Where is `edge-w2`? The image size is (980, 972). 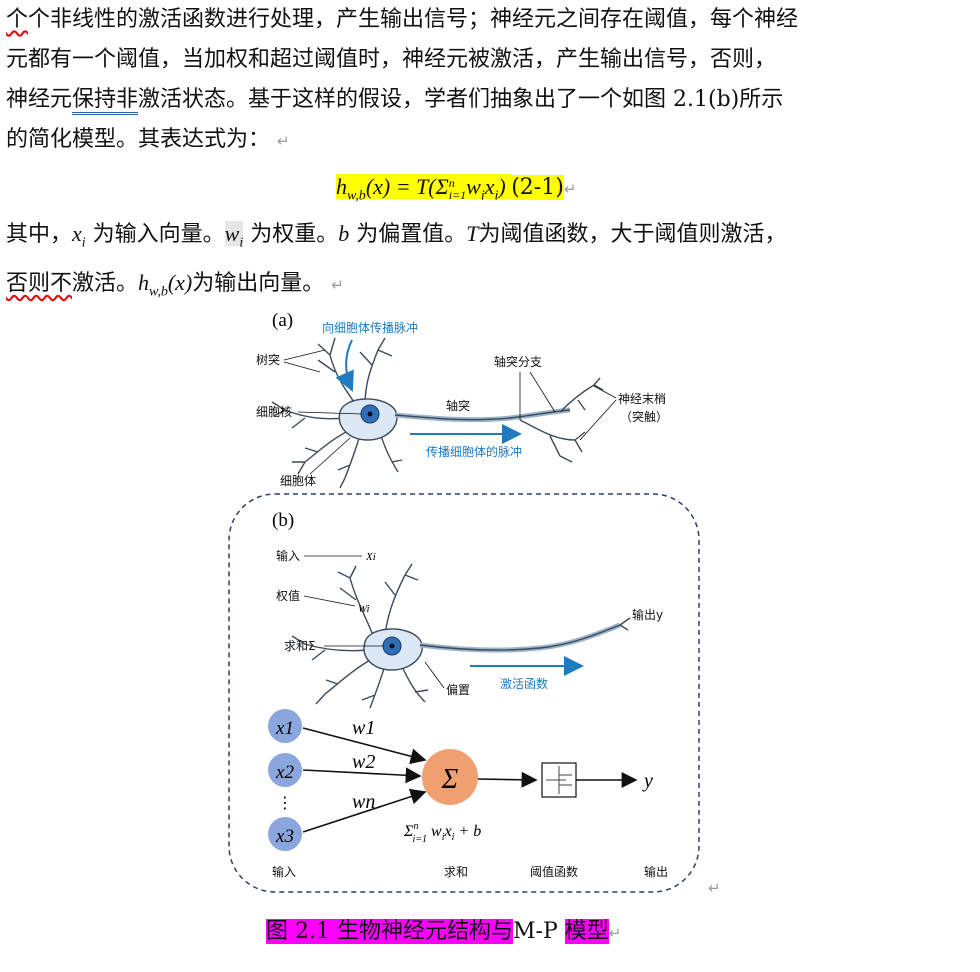 edge-w2 is located at coordinates (362, 775).